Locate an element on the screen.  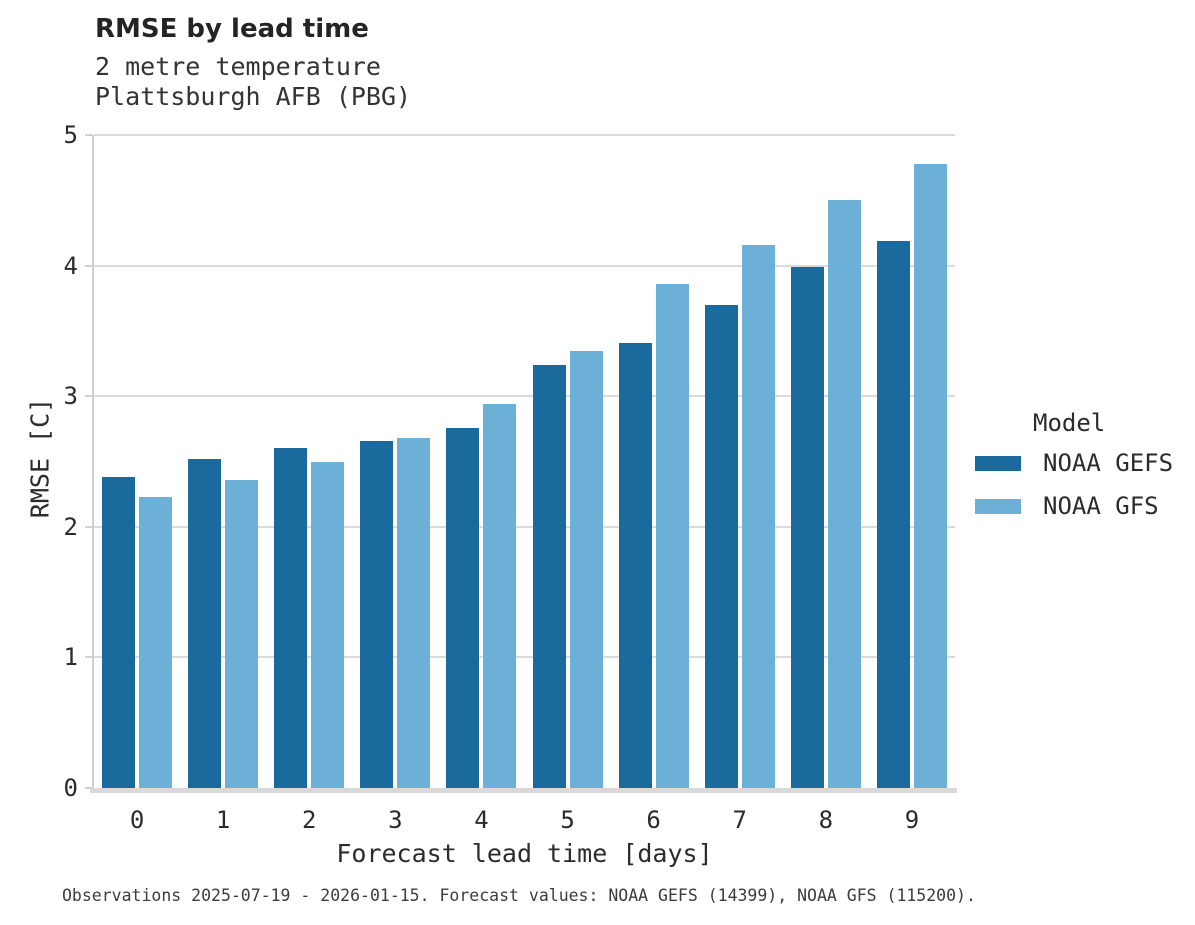
y-tick-label-1: 1 is located at coordinates (70, 657).